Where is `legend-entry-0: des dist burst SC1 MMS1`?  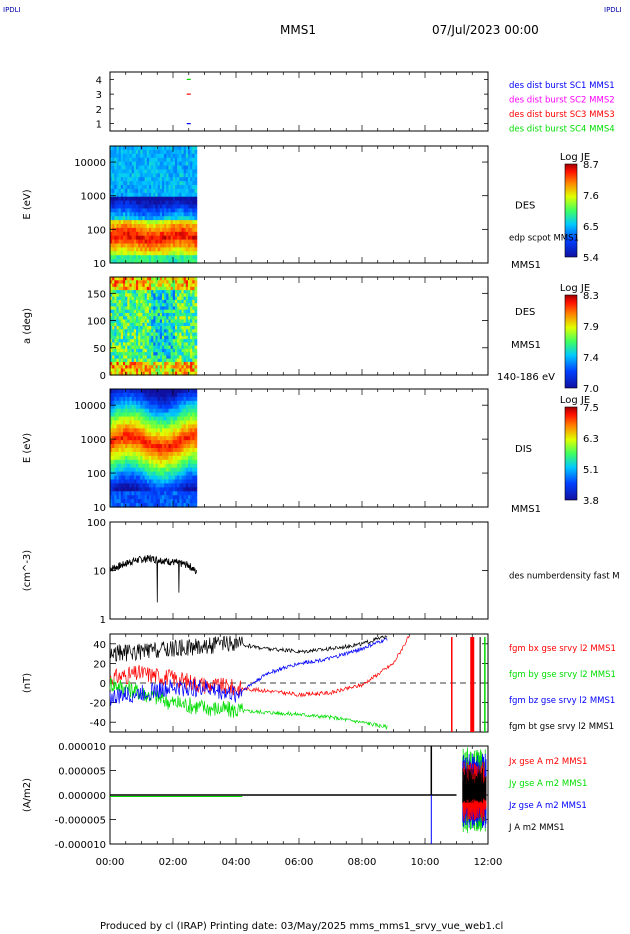
legend-entry-0: des dist burst SC1 MMS1 is located at coordinates (562, 86).